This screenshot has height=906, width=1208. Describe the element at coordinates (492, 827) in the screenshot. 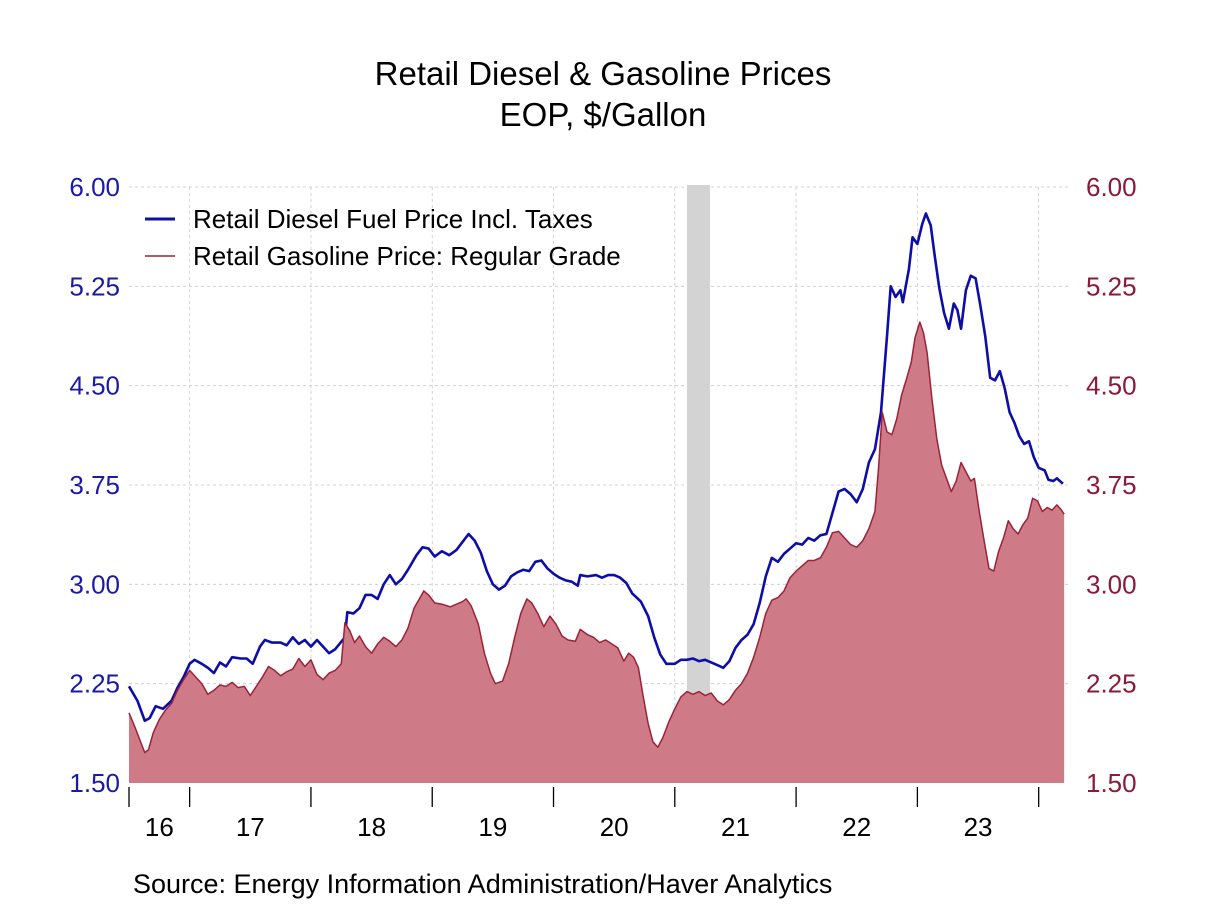

I see `x-tick-label: 19` at that location.